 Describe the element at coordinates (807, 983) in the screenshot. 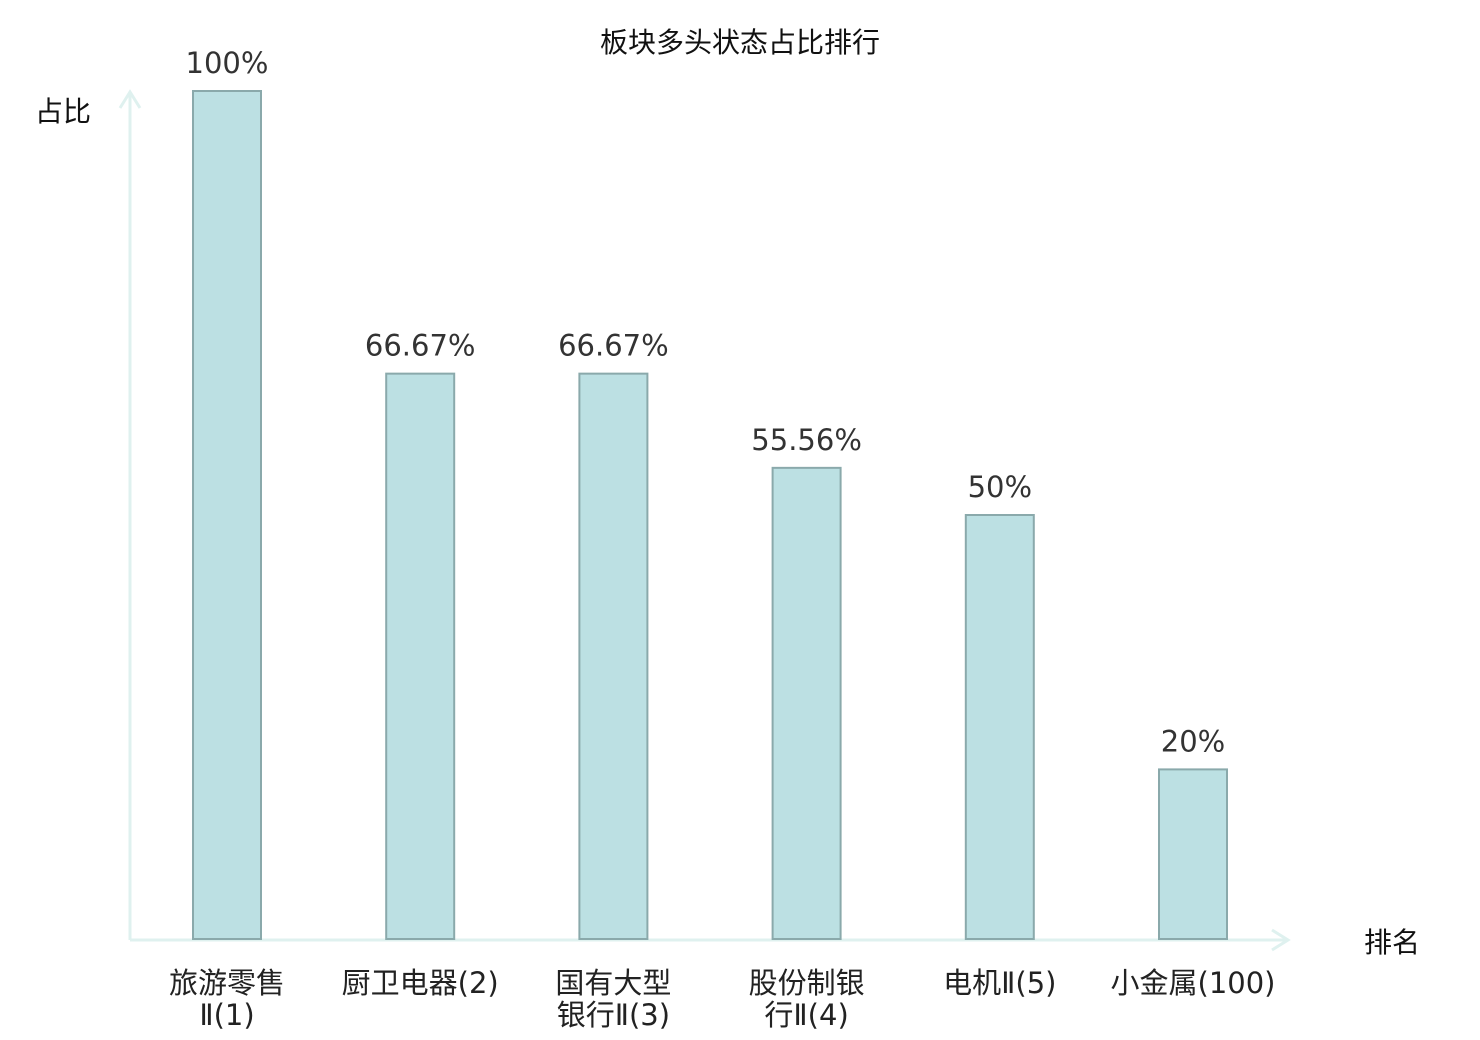

I see `x-tick-label-line: 股份制银` at that location.